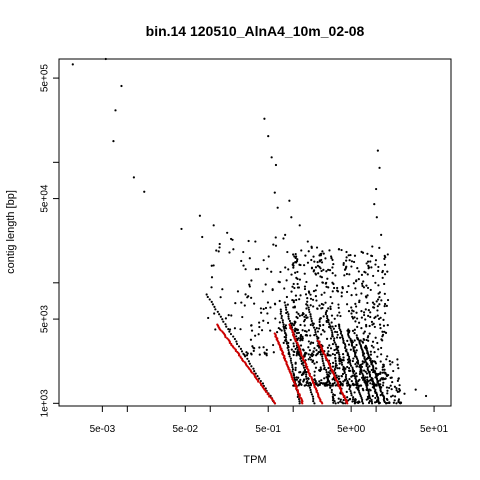 The height and width of the screenshot is (480, 480). Describe the element at coordinates (351, 429) in the screenshot. I see `x-tick-label: 5e+00` at that location.